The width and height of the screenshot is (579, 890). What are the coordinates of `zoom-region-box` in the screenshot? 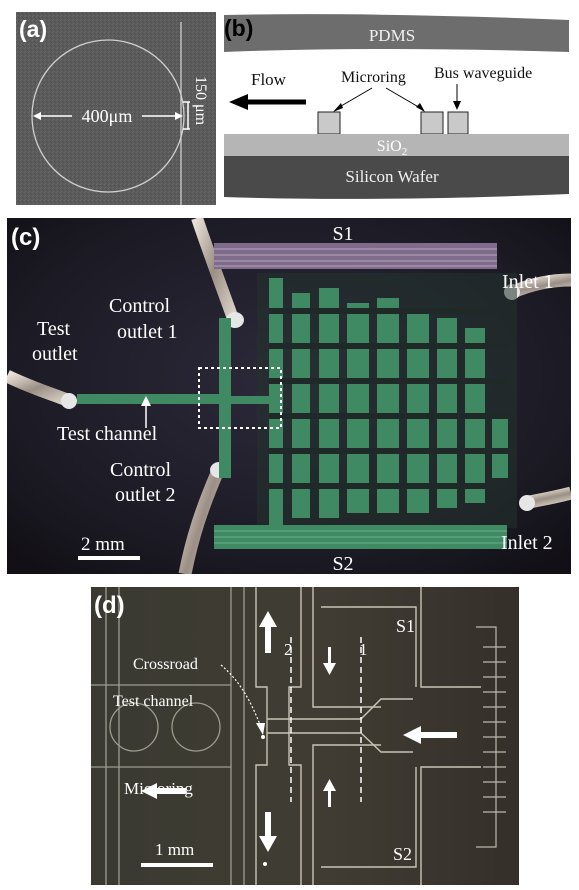 It's located at (240, 398).